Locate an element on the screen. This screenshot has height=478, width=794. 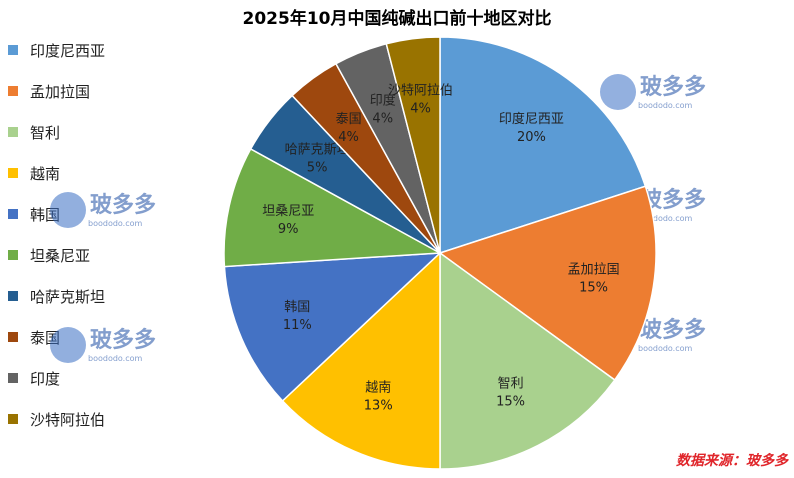
slice-category-label: 印度 is located at coordinates (383, 100).